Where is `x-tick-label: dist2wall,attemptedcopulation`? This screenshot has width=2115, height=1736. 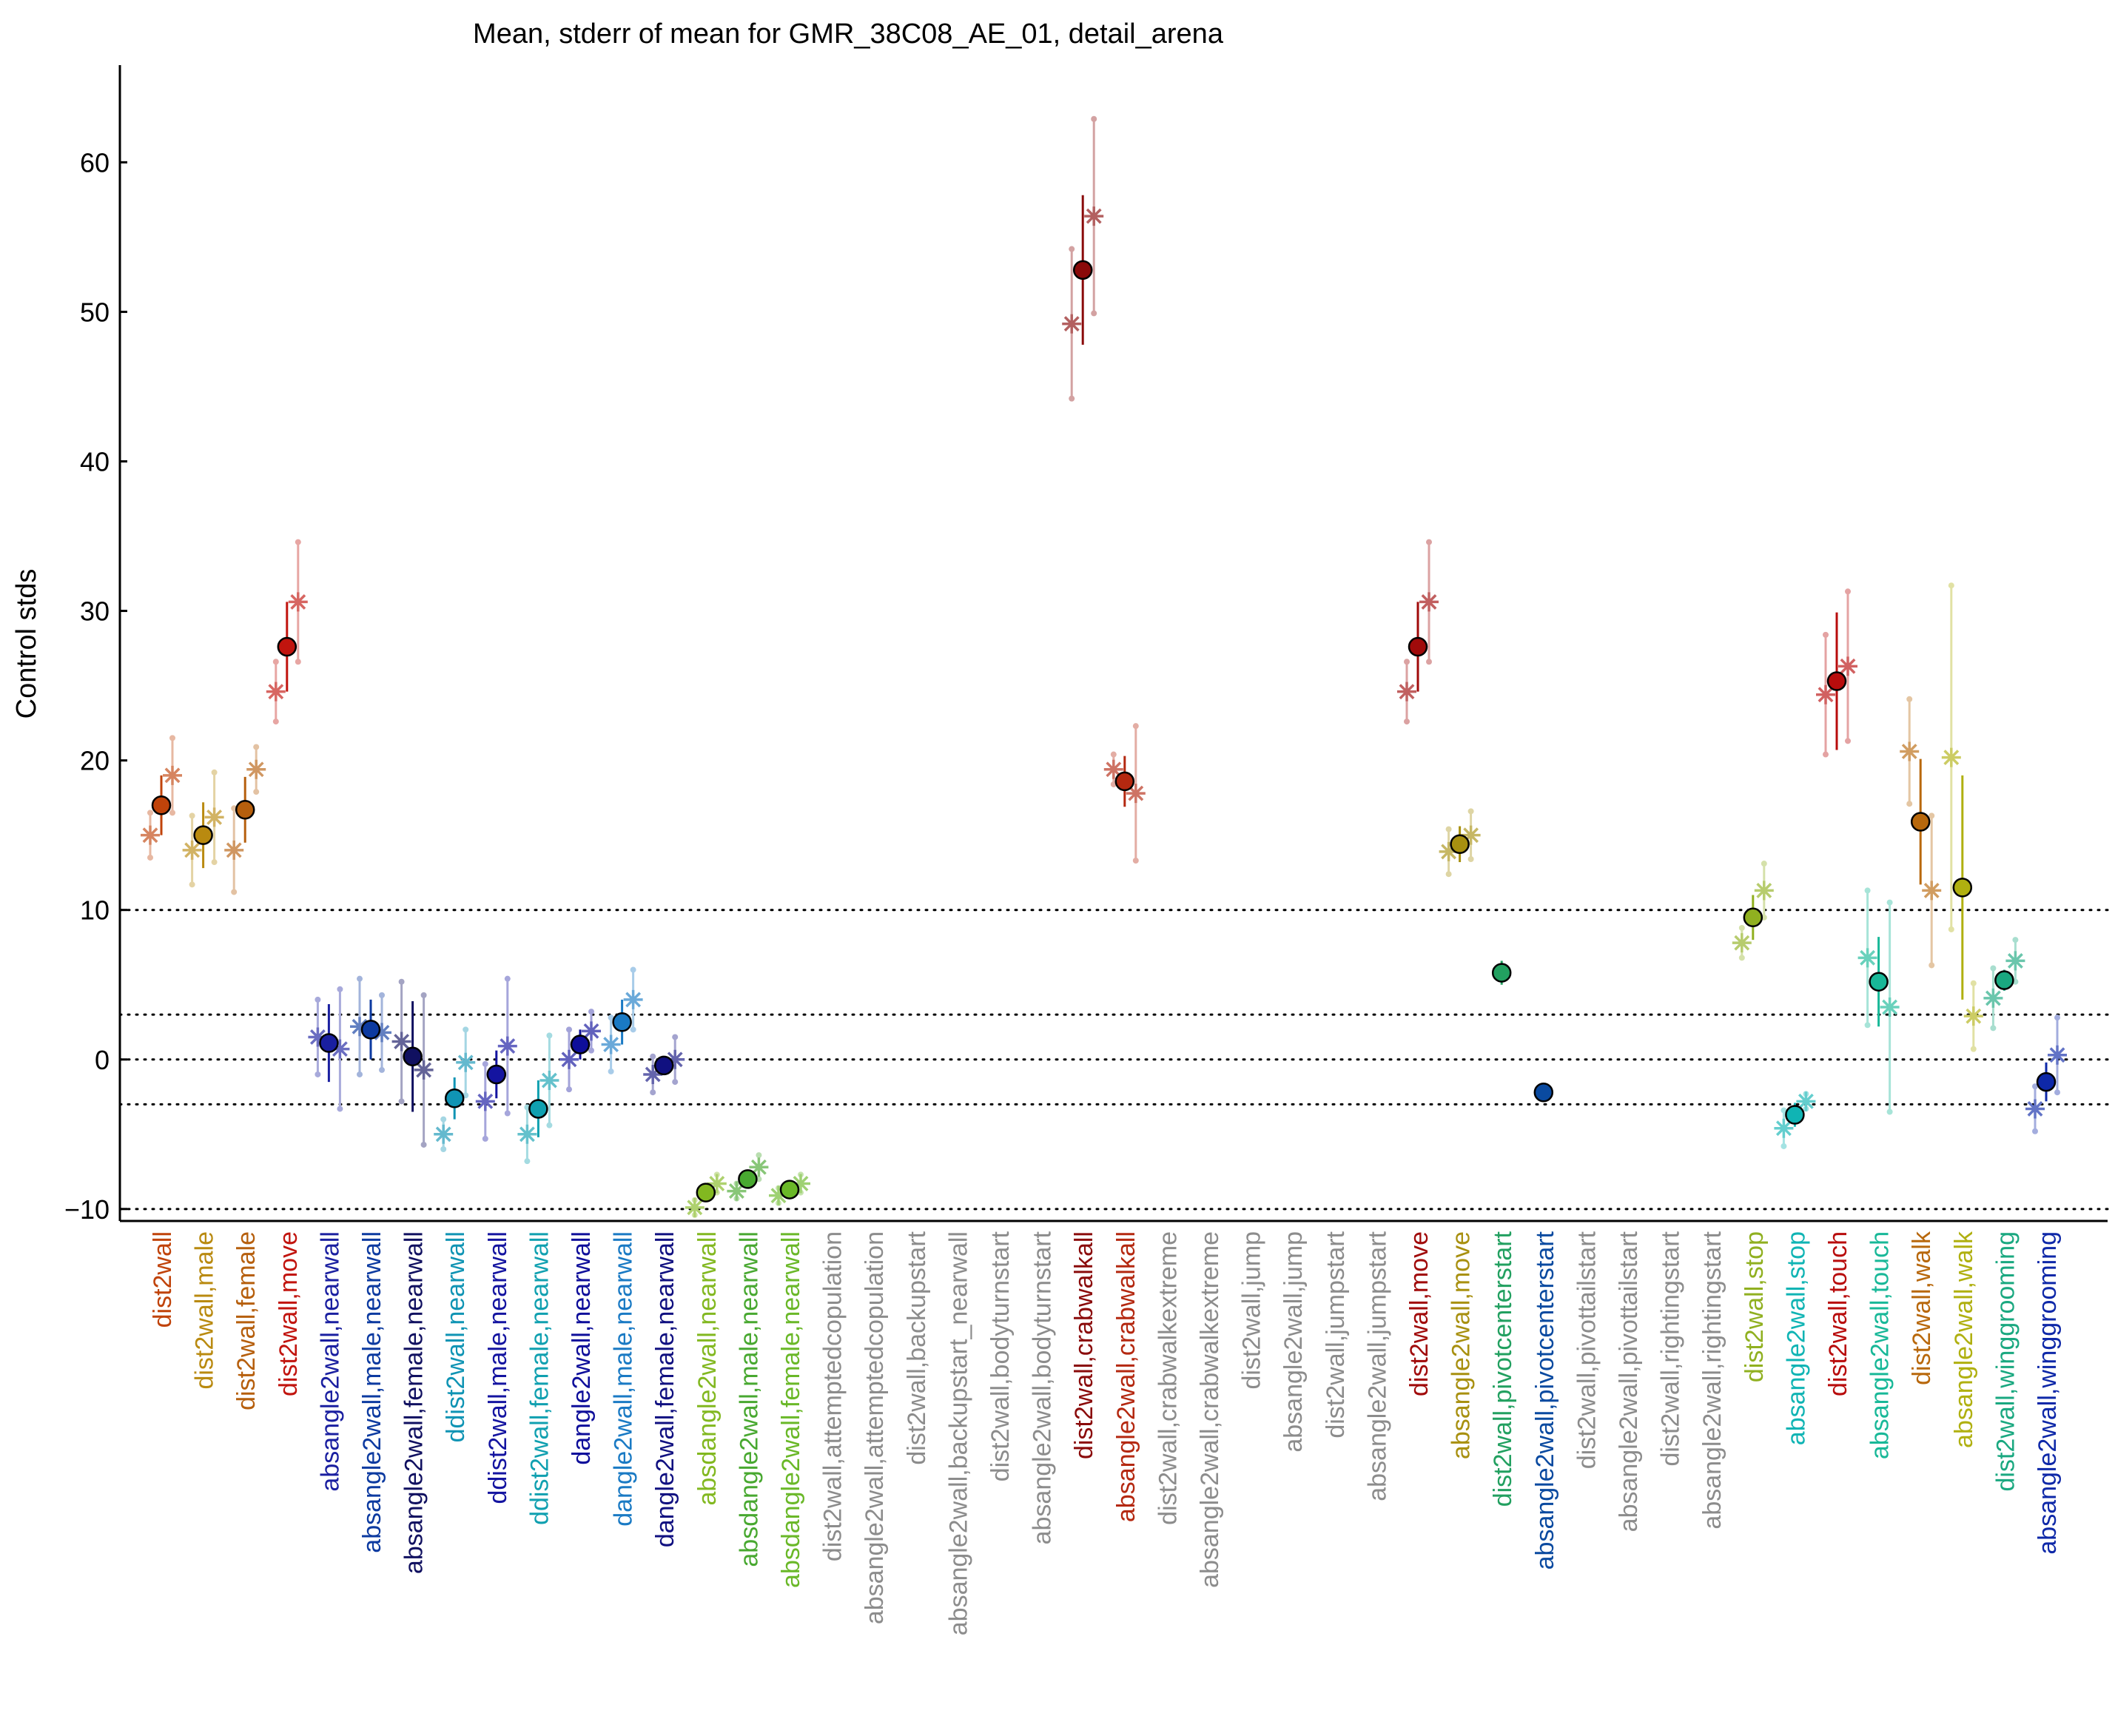
x-tick-label: dist2wall,attemptedcopulation is located at coordinates (833, 1396).